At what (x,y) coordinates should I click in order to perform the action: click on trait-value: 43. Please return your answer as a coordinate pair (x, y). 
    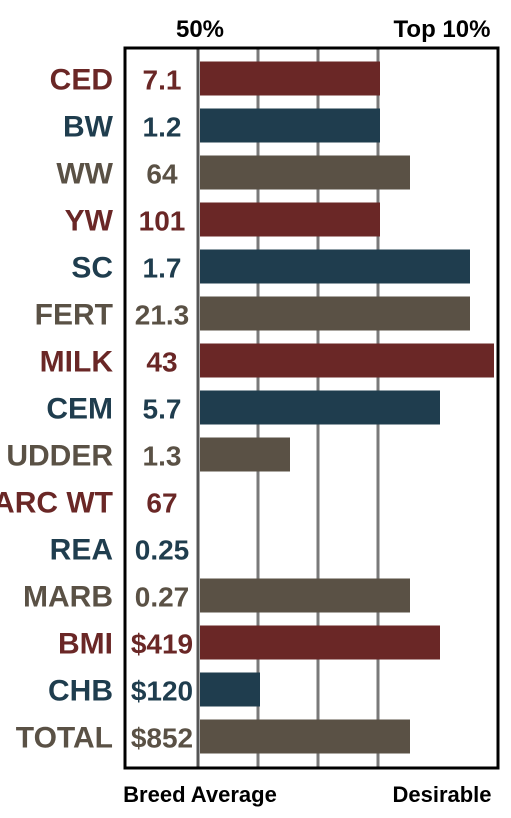
    Looking at the image, I should click on (161, 362).